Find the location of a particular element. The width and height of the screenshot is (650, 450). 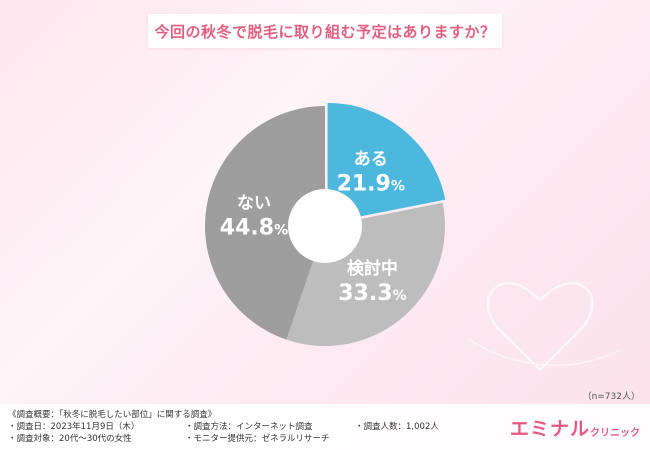

survey-date: 調査日：2023年11月9日（木） is located at coordinates (74, 426).